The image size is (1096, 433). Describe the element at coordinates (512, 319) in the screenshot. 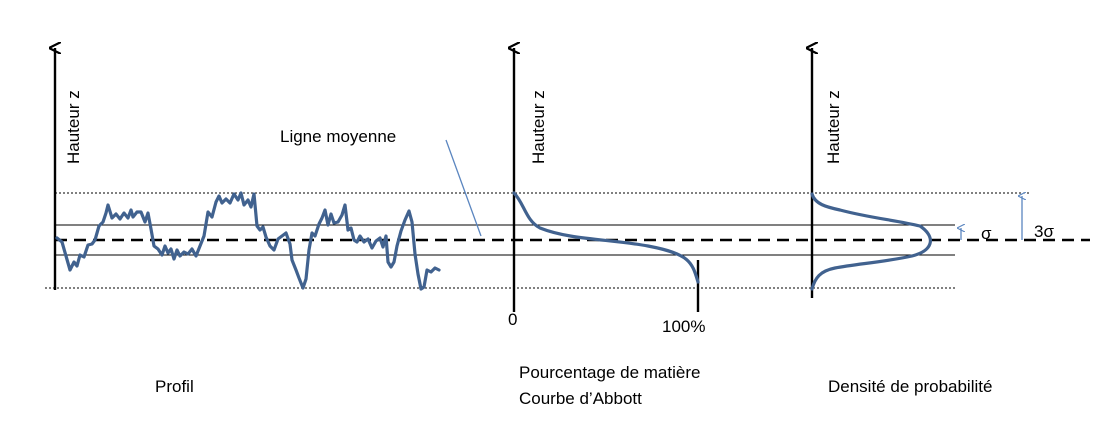

I see `abbott-tick-zero: 0` at that location.